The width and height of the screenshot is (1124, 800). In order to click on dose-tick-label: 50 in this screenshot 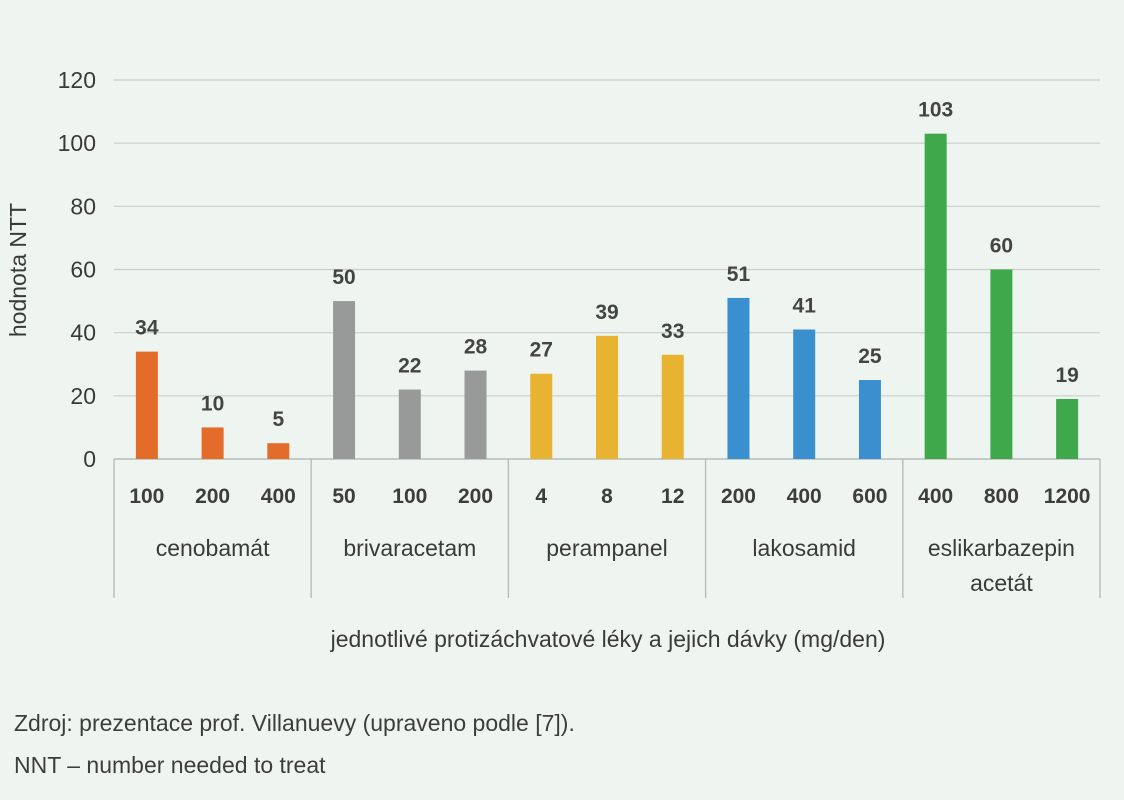, I will do `click(343, 496)`.